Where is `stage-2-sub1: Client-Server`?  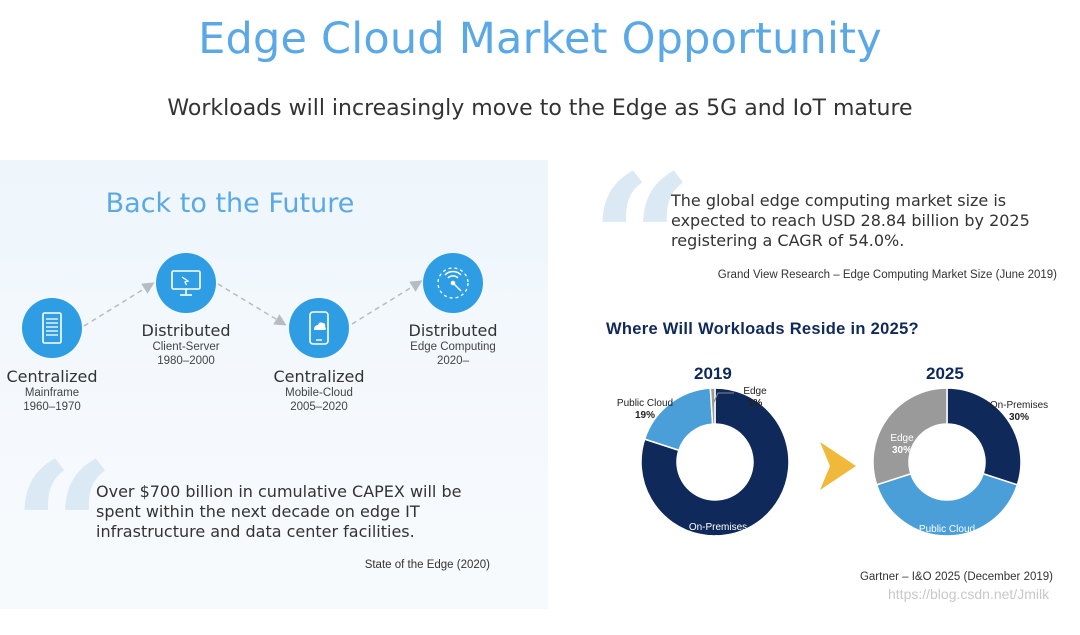
stage-2-sub1: Client-Server is located at coordinates (186, 347).